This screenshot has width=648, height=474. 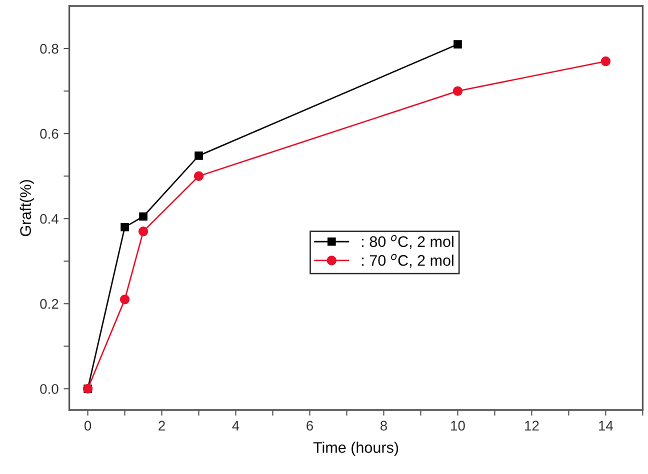 I want to click on y-tick-label: 0.2, so click(x=49, y=304).